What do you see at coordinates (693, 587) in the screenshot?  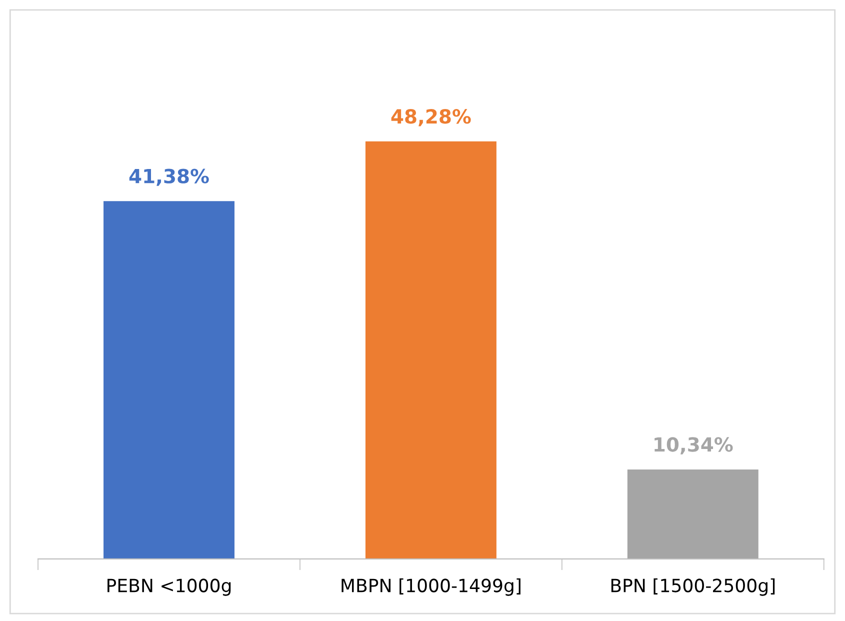 I see `x-tick-label: BPN [1500-2500g]` at bounding box center [693, 587].